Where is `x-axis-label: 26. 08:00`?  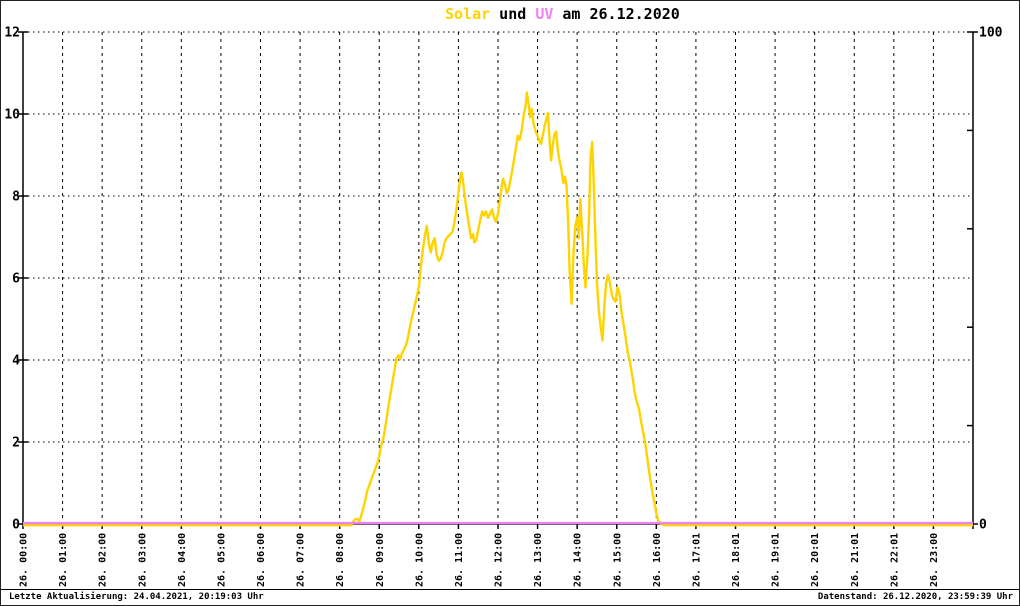
x-axis-label: 26. 08:00 is located at coordinates (340, 560).